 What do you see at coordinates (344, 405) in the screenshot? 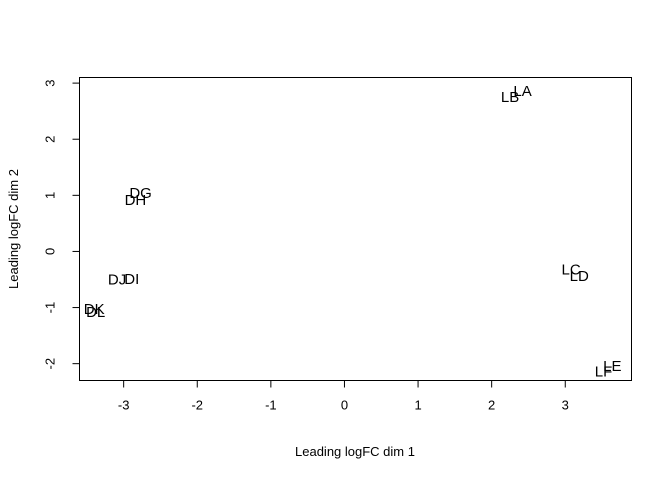
I see `x-tick-label: 0` at bounding box center [344, 405].